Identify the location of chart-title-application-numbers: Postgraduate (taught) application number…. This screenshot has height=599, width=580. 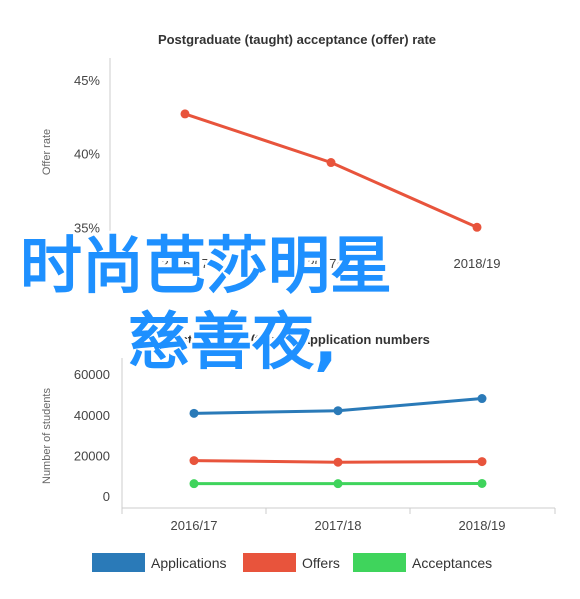
(297, 339).